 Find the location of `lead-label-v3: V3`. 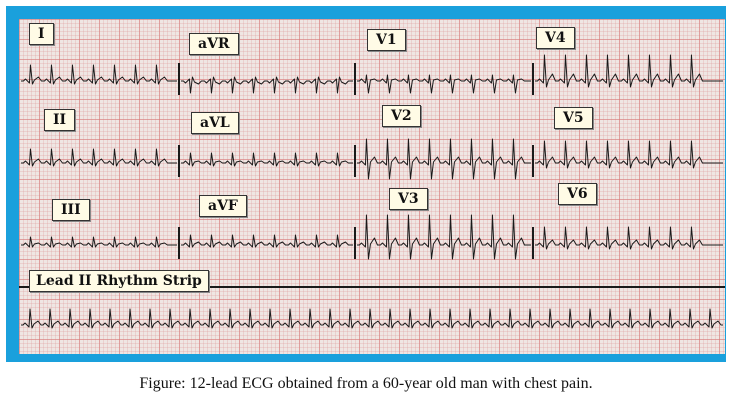

lead-label-v3: V3 is located at coordinates (408, 199).